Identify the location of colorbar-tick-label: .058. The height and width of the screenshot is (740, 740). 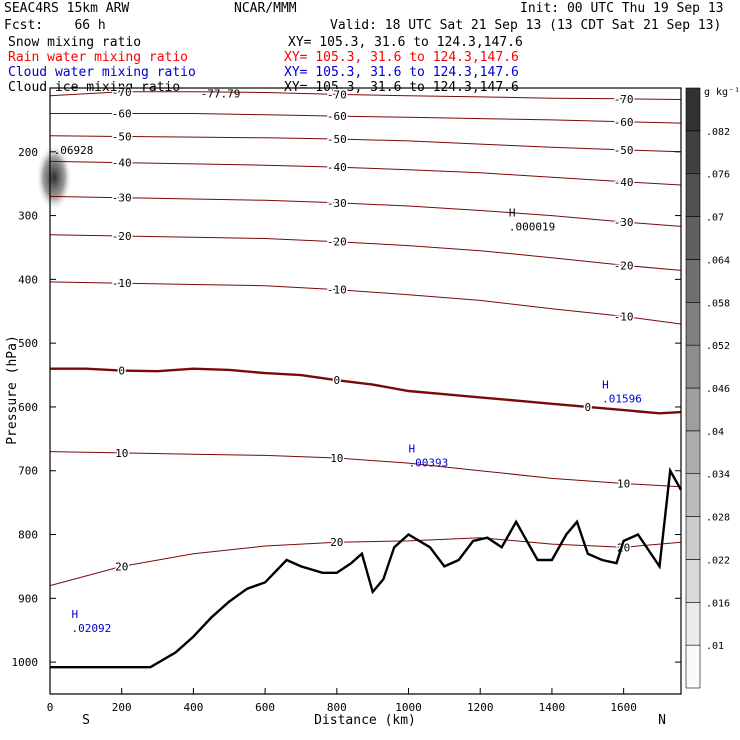
(718, 303).